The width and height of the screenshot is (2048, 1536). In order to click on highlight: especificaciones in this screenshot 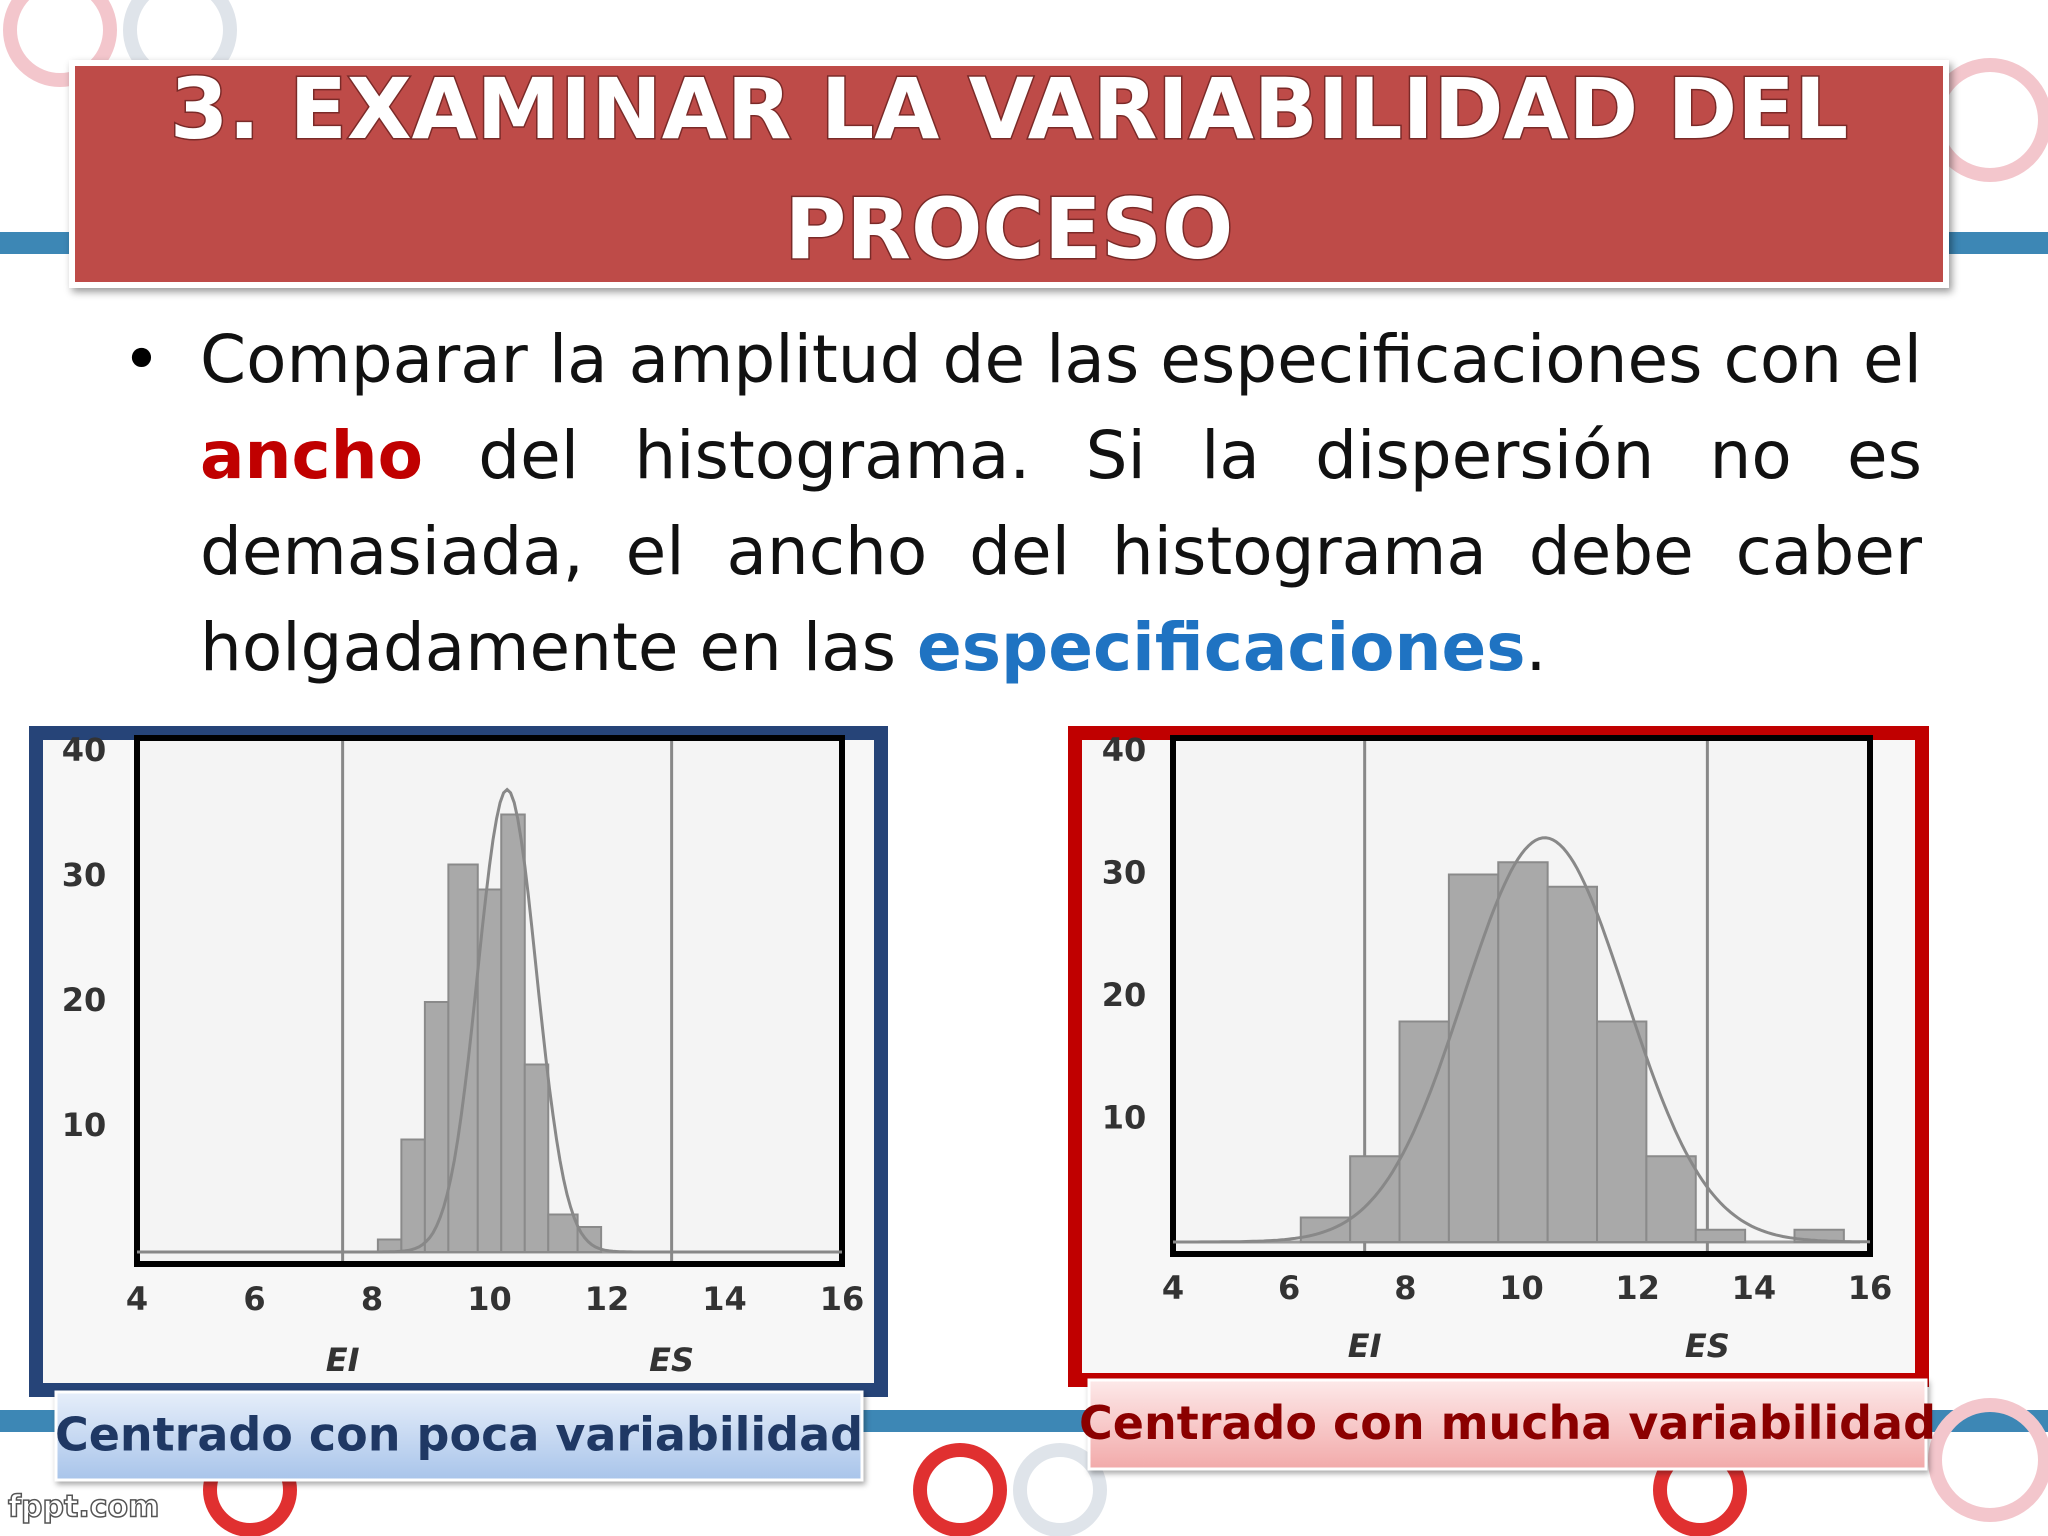, I will do `click(1221, 647)`.